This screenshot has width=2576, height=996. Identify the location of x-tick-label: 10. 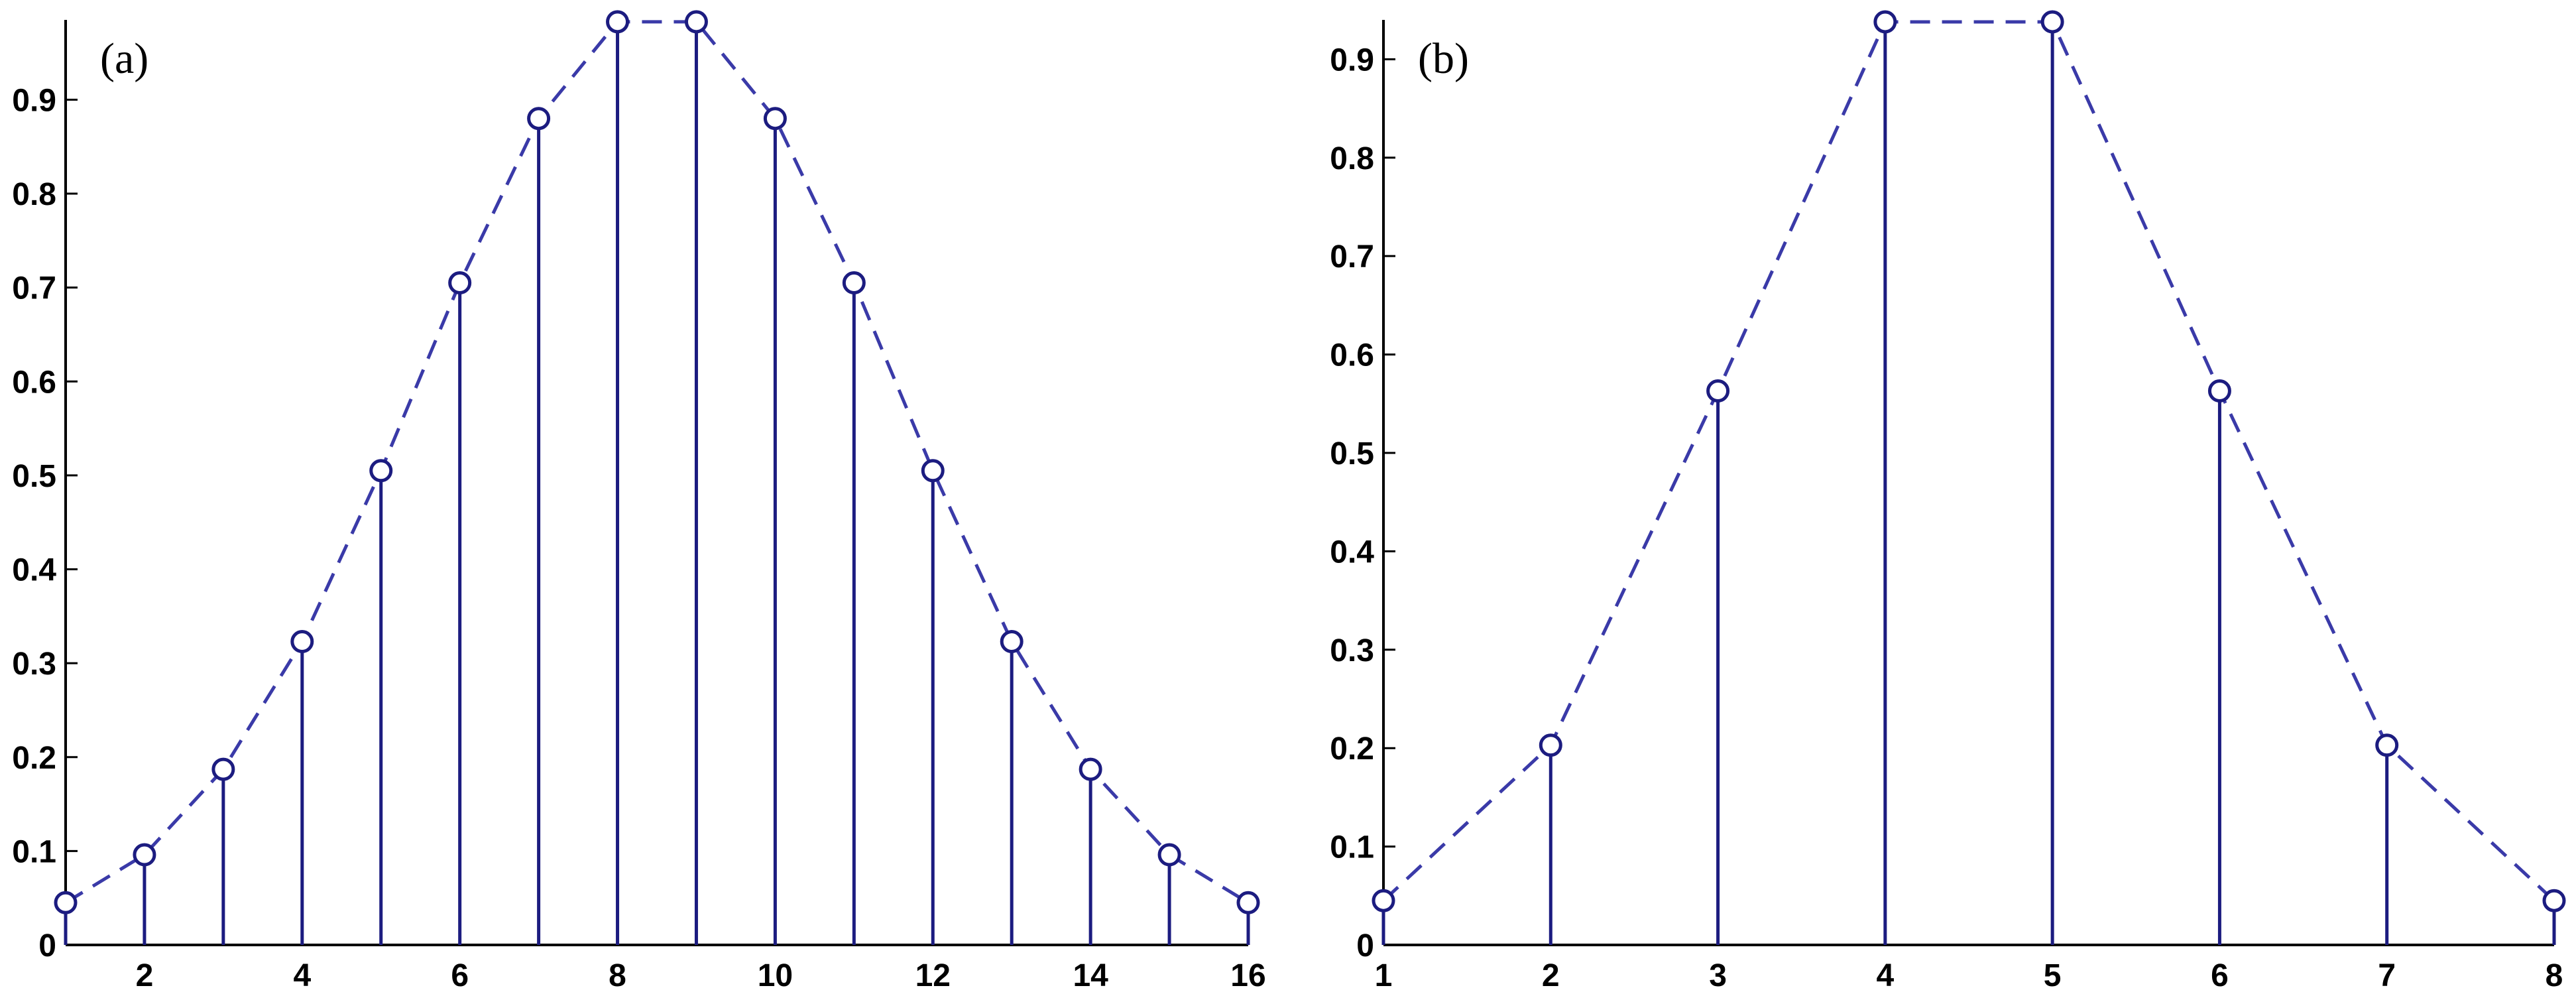
(775, 976).